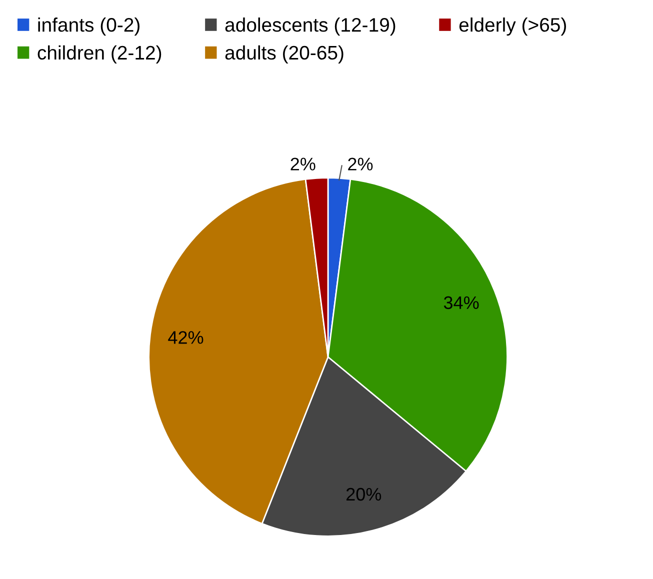 This screenshot has width=653, height=579. I want to click on data-label: 20%, so click(364, 494).